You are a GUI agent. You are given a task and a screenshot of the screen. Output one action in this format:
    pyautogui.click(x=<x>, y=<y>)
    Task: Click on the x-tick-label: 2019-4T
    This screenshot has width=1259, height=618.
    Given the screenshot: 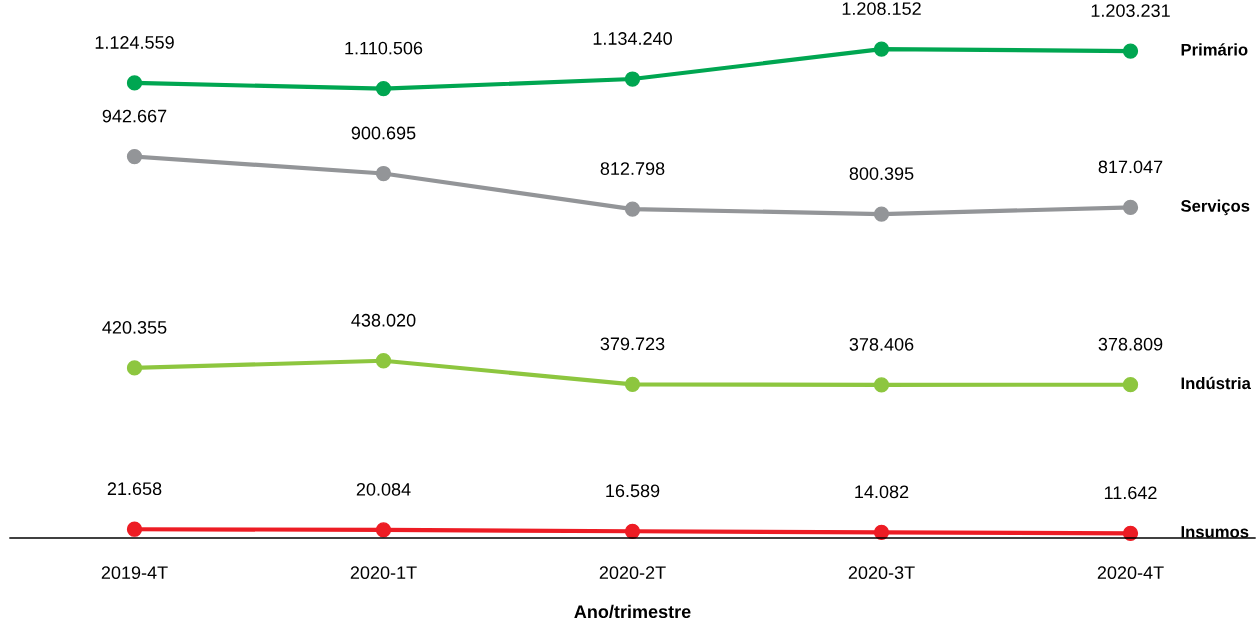 What is the action you would take?
    pyautogui.click(x=134, y=573)
    